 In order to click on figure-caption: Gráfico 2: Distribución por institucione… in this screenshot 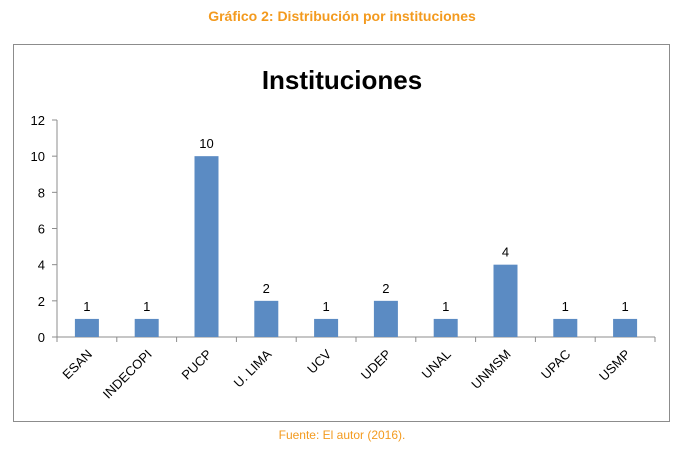, I will do `click(342, 16)`.